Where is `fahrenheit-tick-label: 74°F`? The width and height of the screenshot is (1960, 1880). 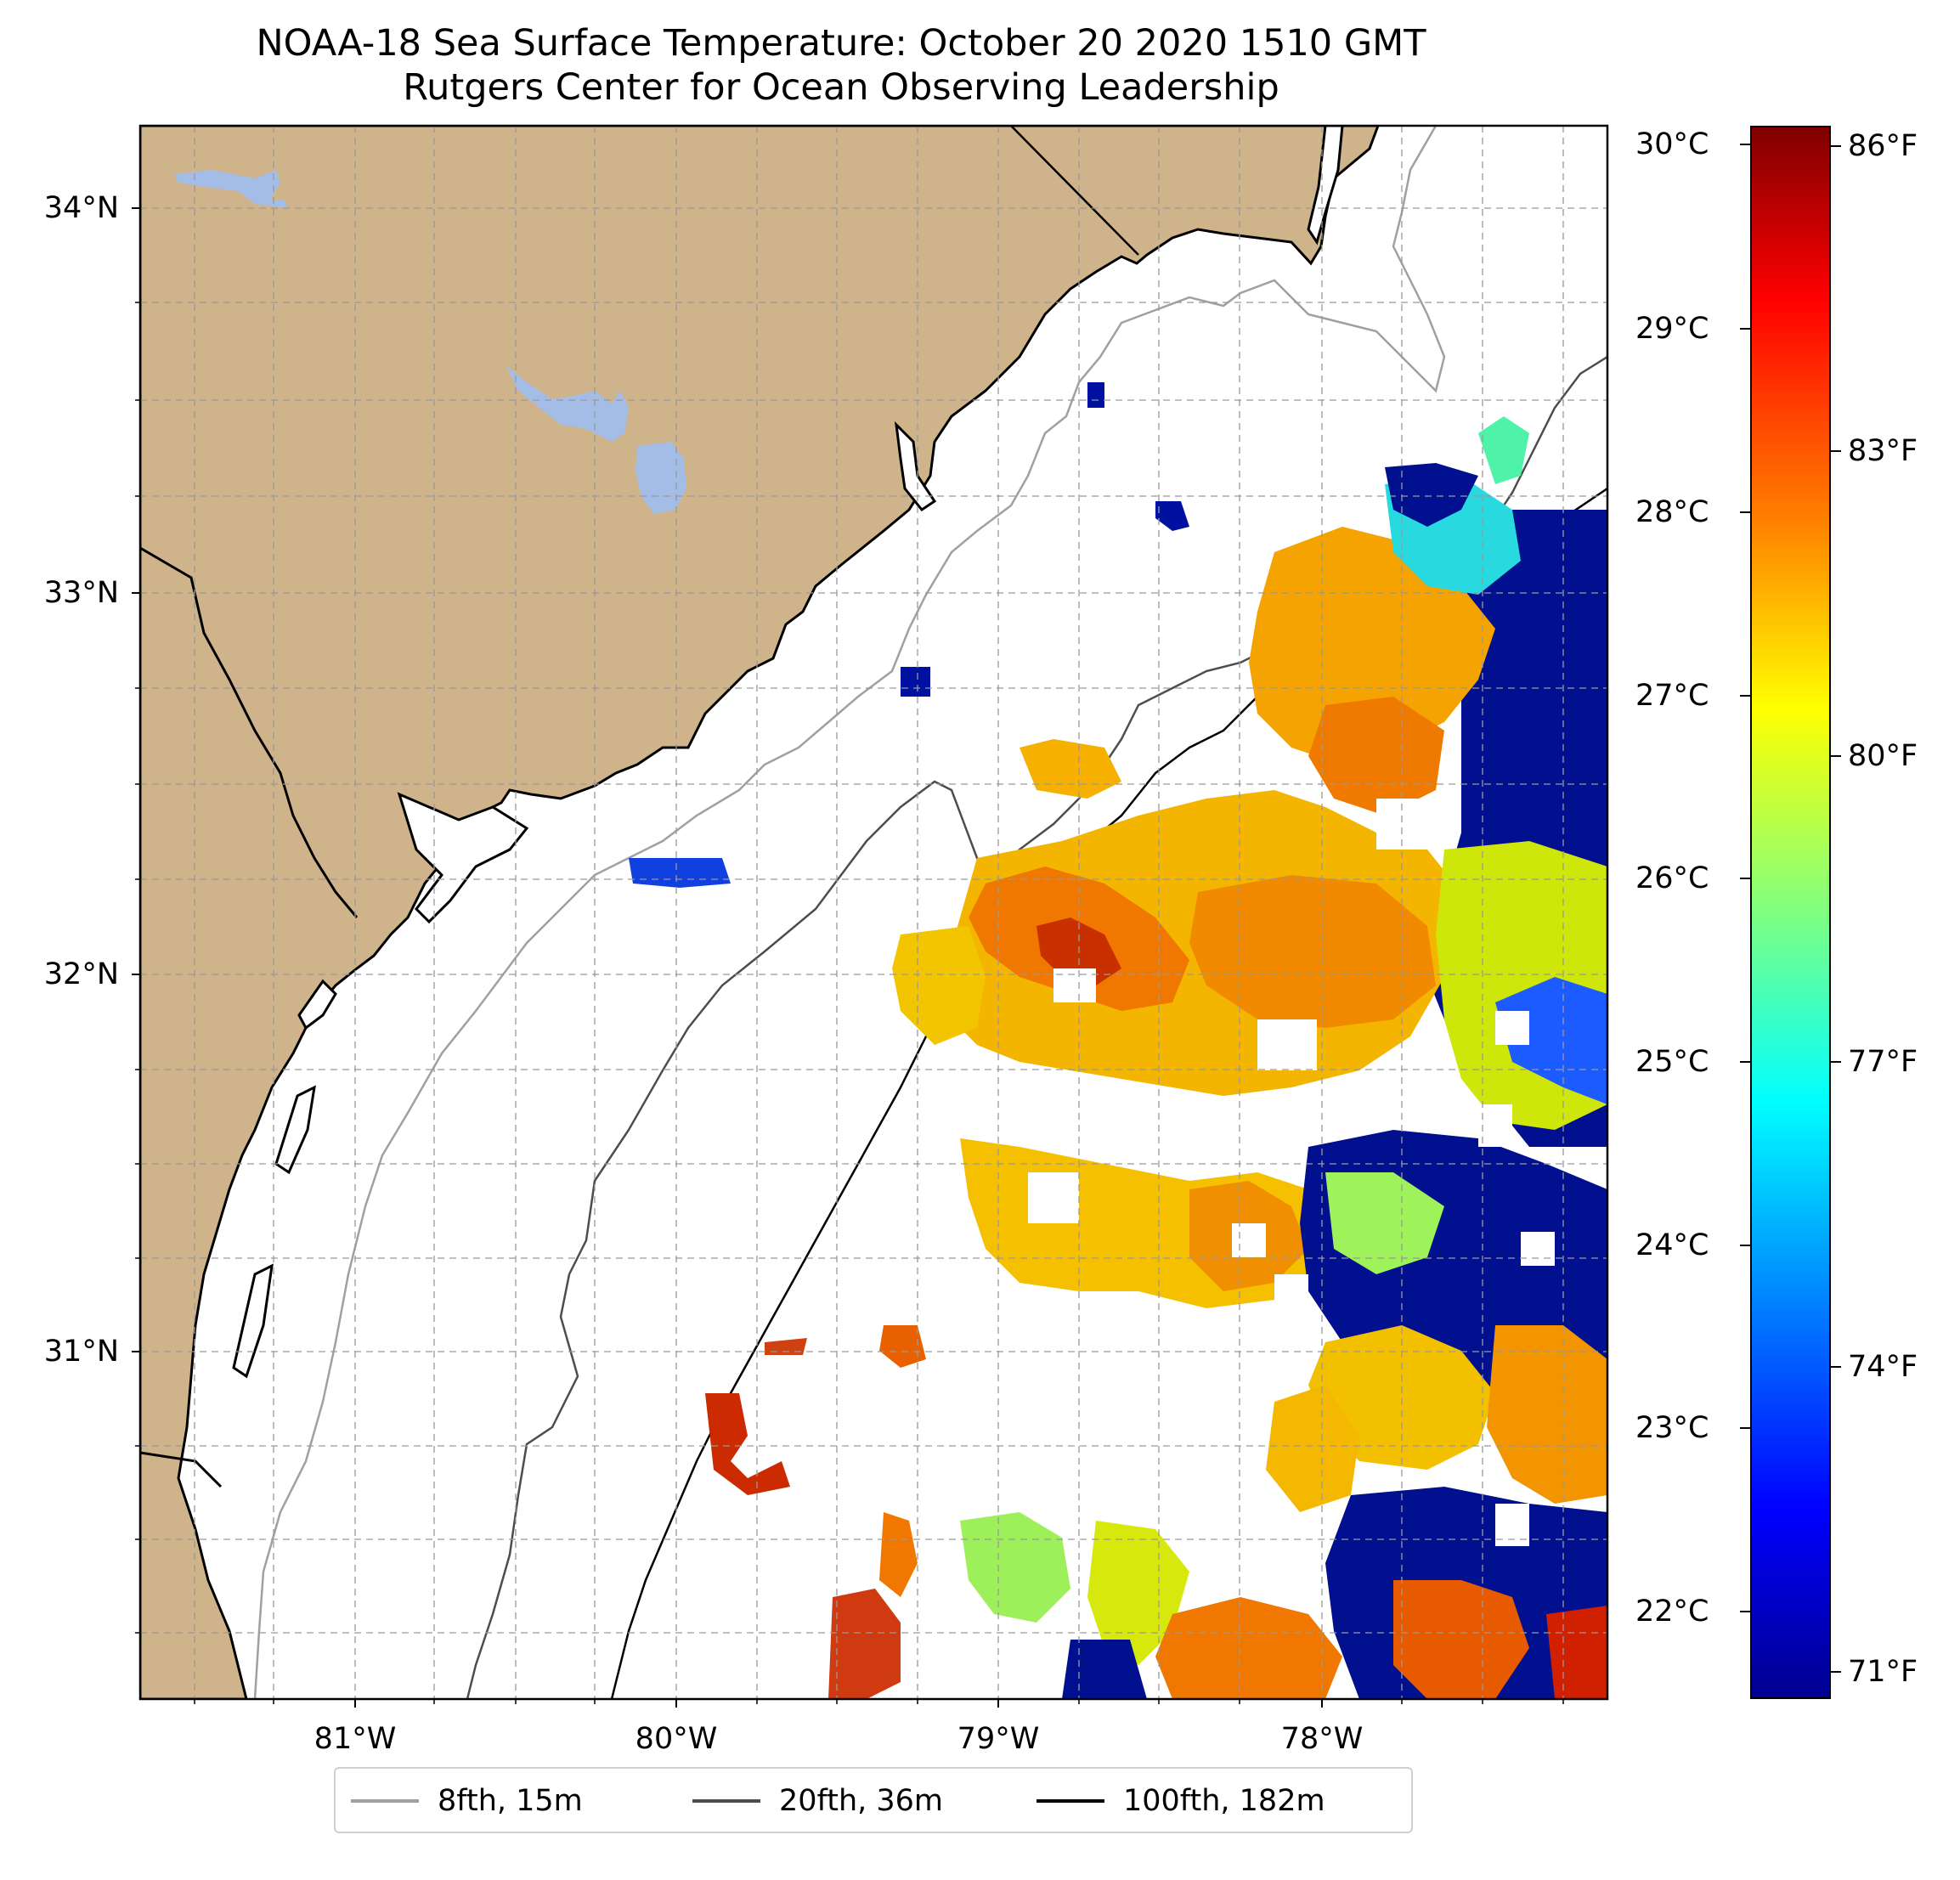
fahrenheit-tick-label: 74°F is located at coordinates (1883, 1367).